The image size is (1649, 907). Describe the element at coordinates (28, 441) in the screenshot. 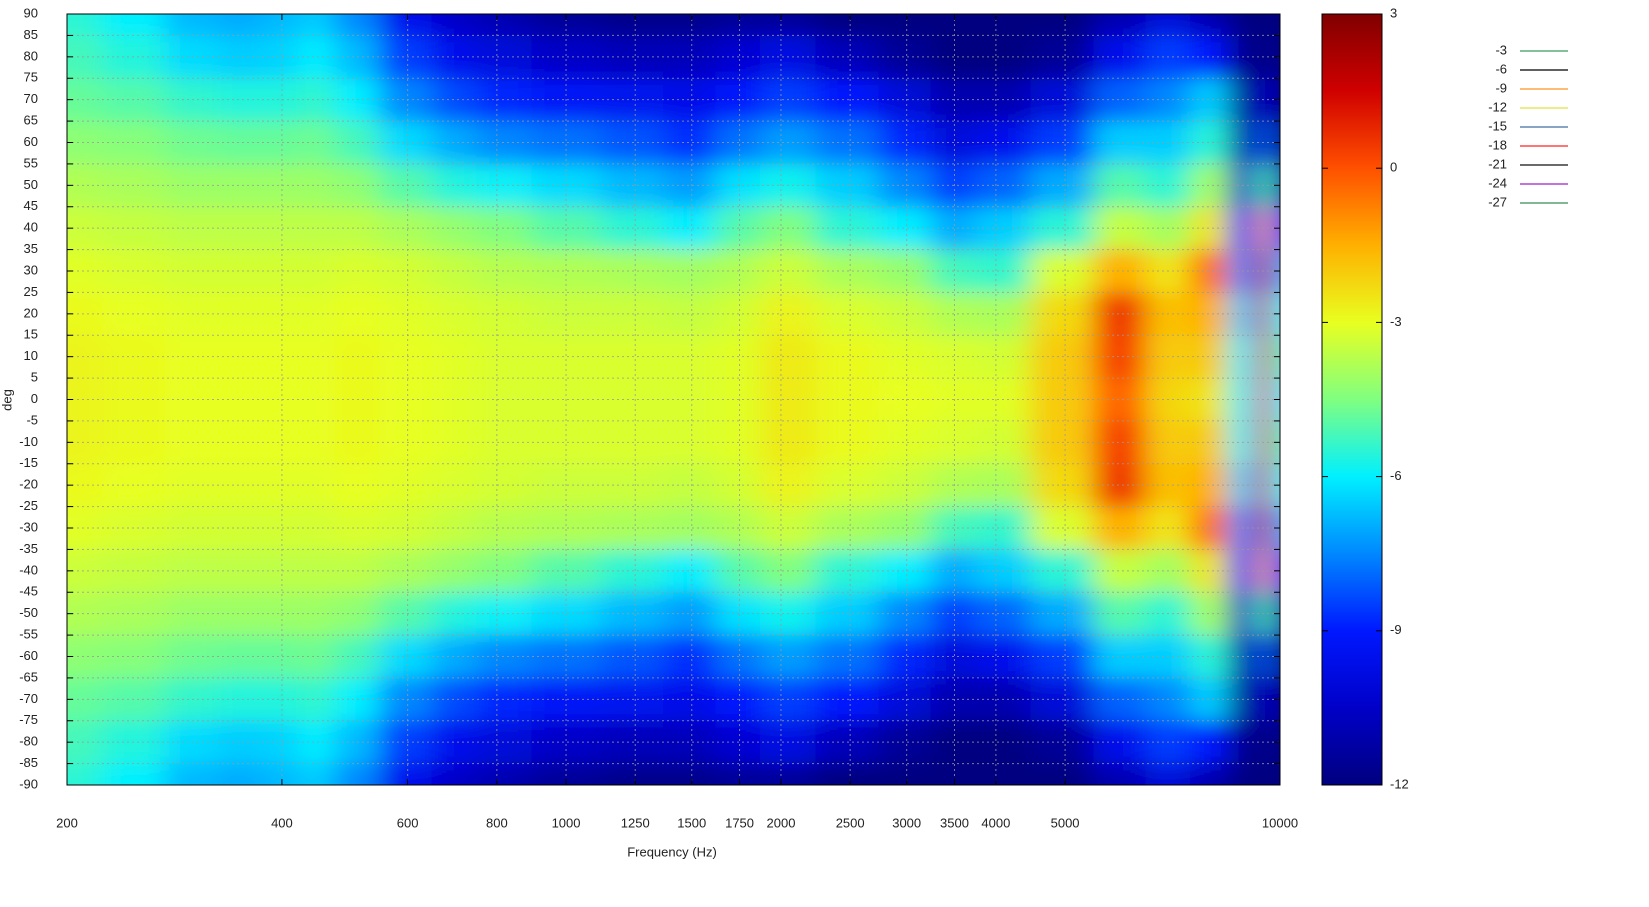

I see `y-tick-label: -10` at that location.